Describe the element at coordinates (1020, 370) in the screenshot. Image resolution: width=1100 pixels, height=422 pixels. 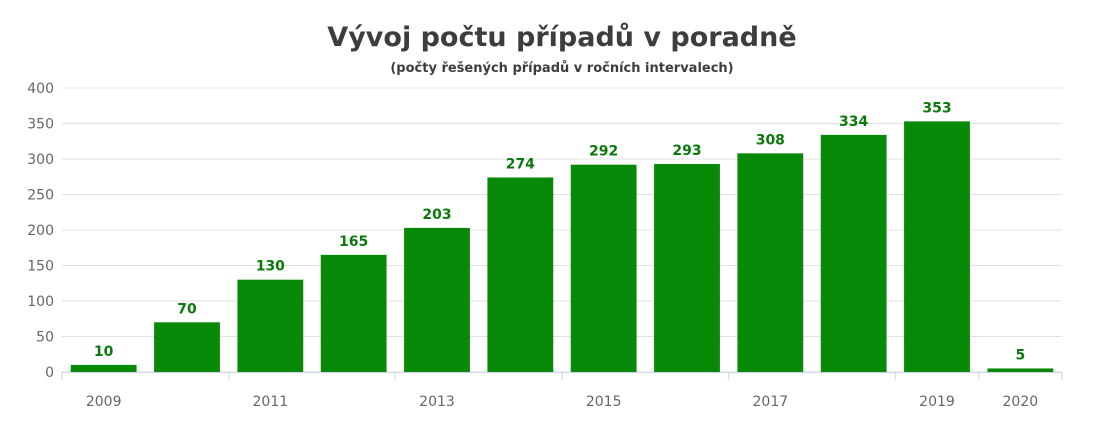
I see `bar-2020` at that location.